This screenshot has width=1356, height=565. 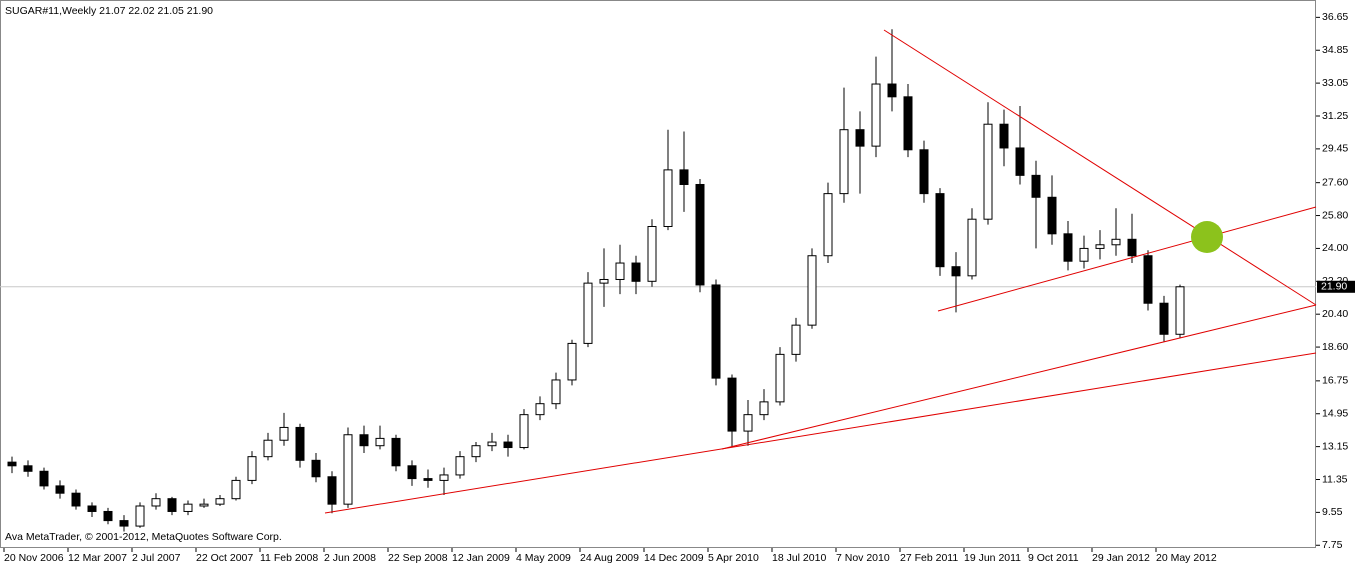 What do you see at coordinates (34, 558) in the screenshot?
I see `x-tick-label: 20 Nov 2006` at bounding box center [34, 558].